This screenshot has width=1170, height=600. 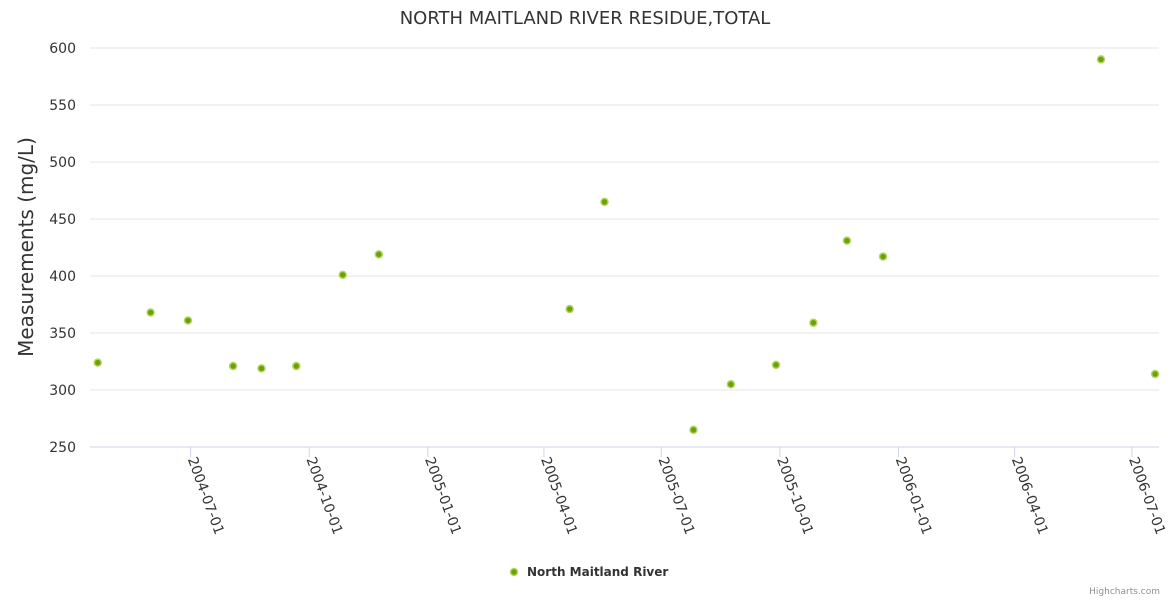 I want to click on legend-marker-icon, so click(x=514, y=572).